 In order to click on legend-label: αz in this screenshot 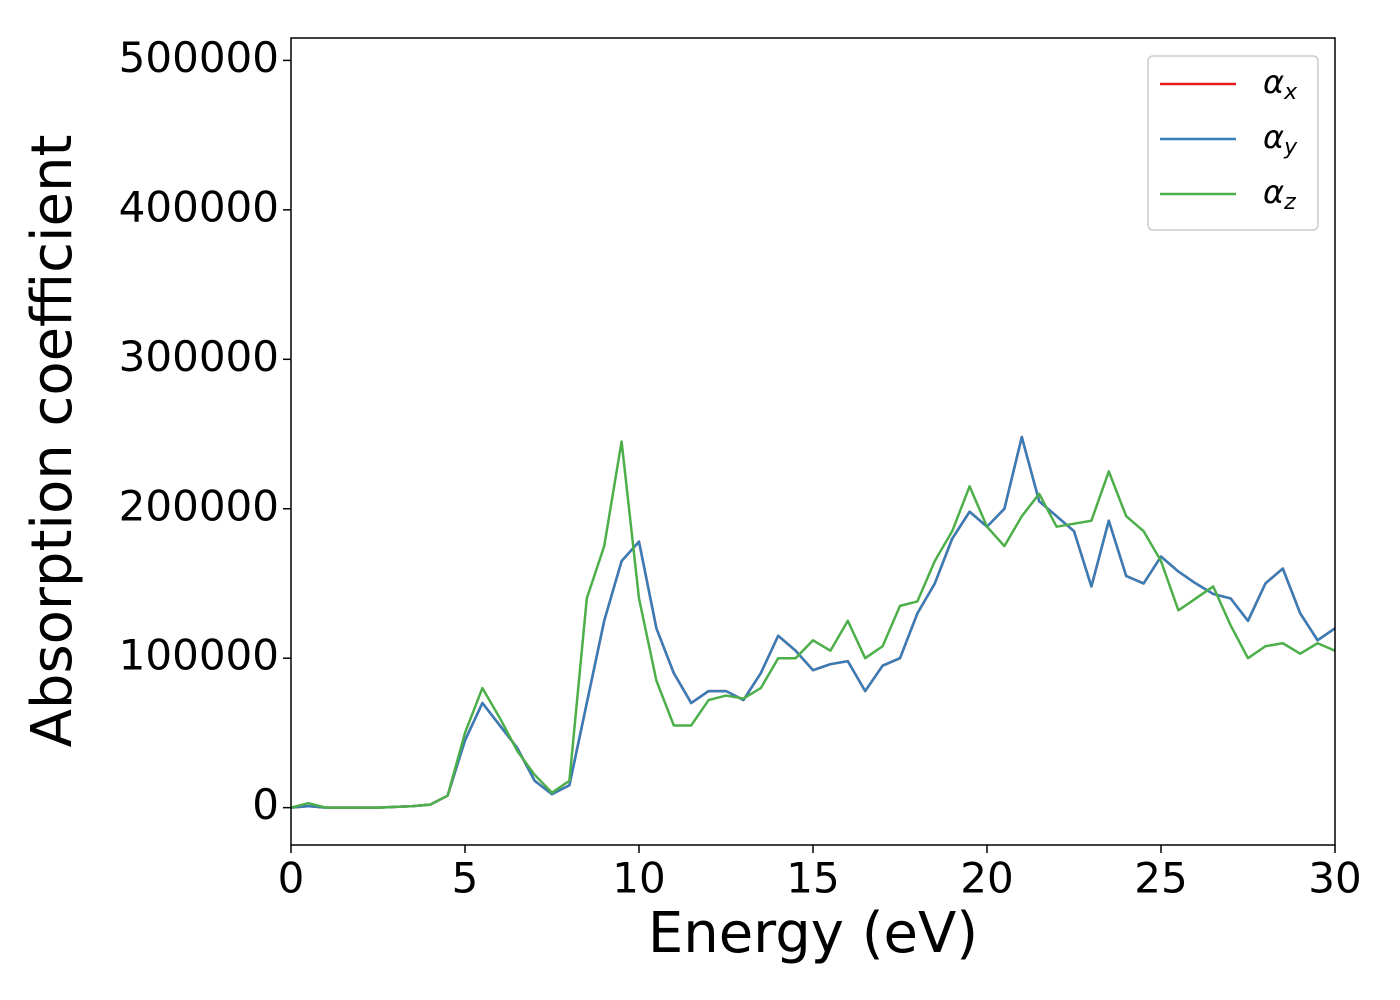, I will do `click(1279, 194)`.